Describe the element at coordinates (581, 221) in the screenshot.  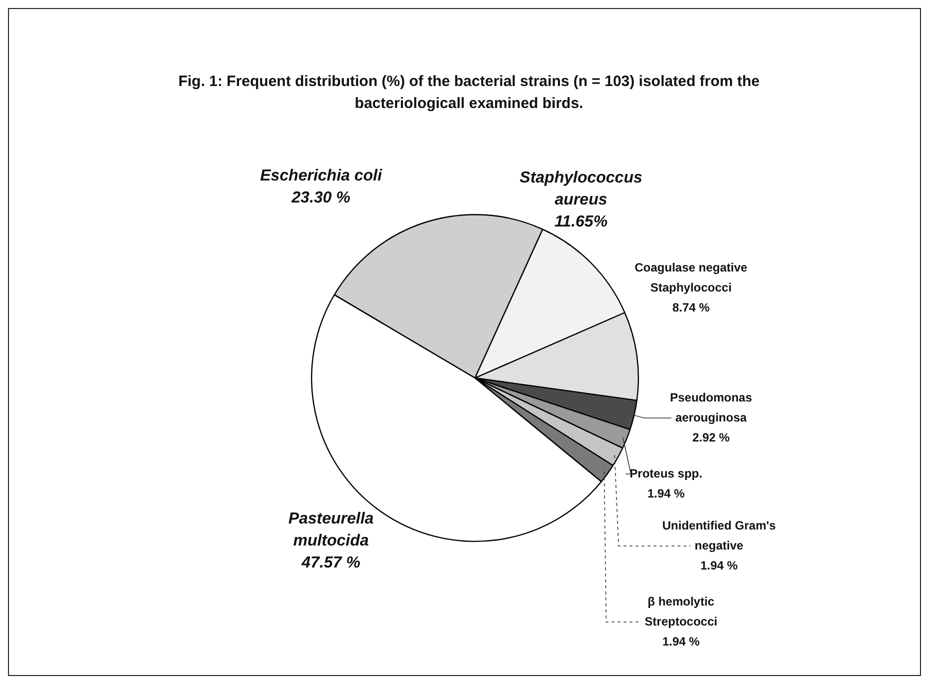
I see `data-label: 11.65%` at that location.